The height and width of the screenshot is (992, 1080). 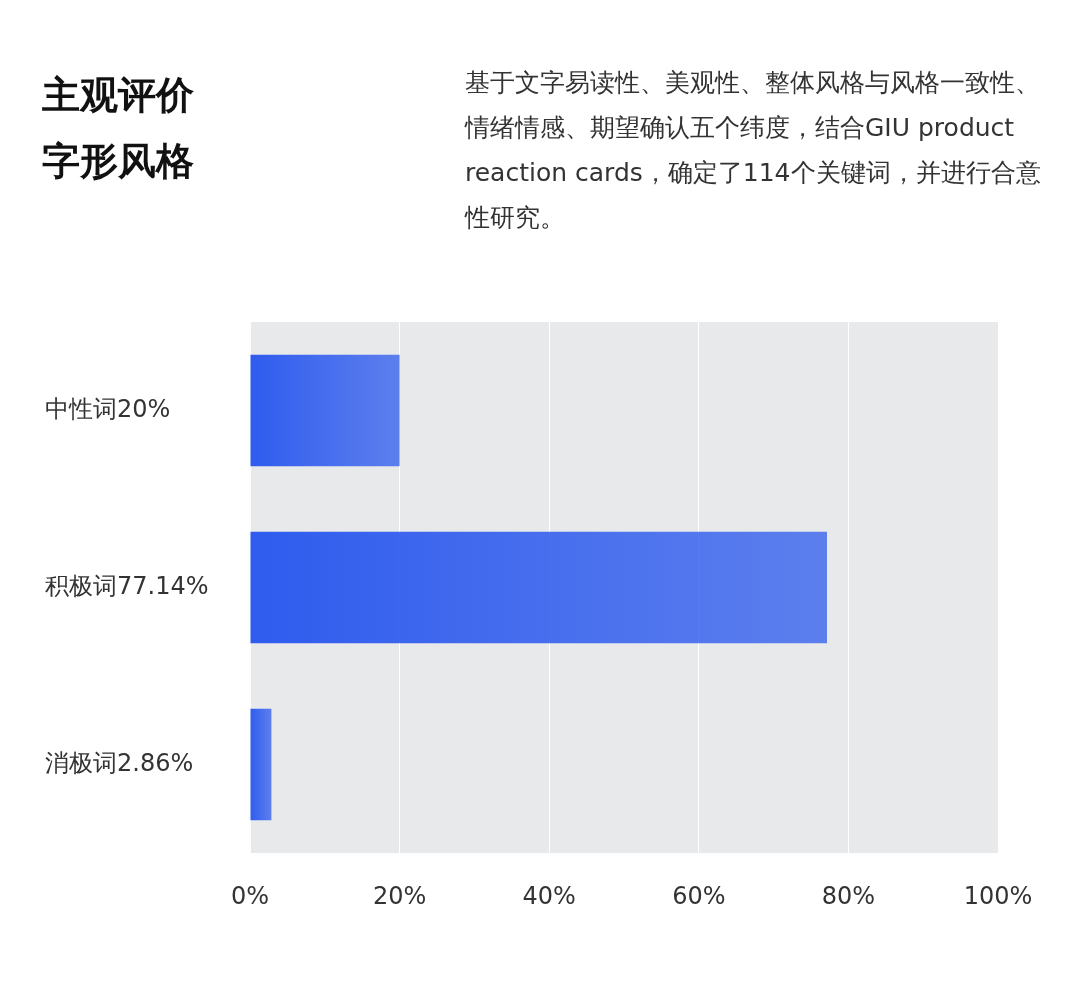 I want to click on x-tick-label: 100%, so click(x=998, y=895).